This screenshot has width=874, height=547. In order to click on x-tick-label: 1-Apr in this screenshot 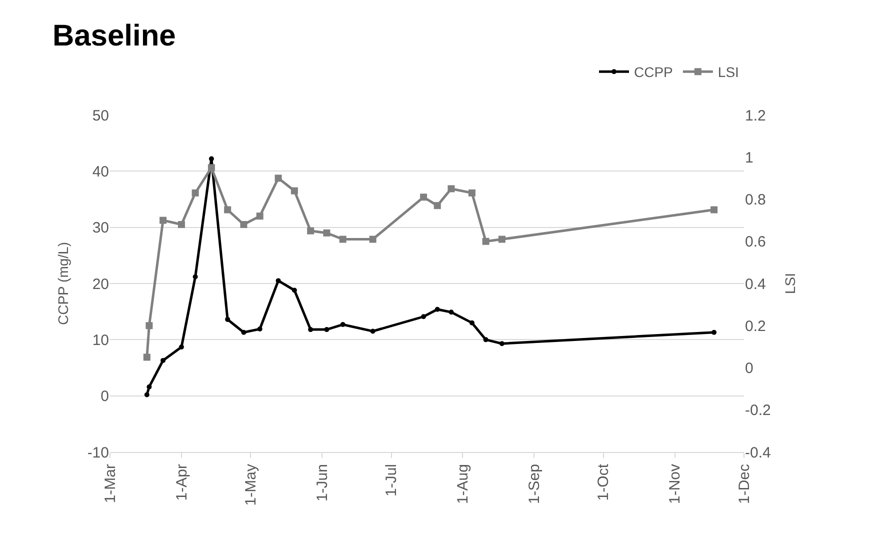, I will do `click(181, 482)`.